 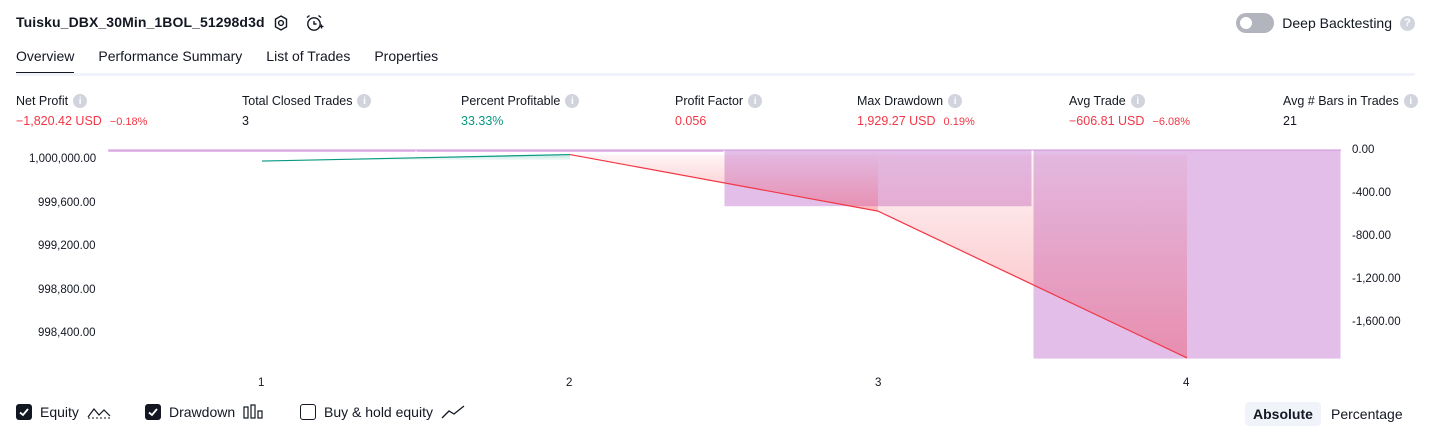 What do you see at coordinates (1337, 23) in the screenshot?
I see `deep-backtesting-label: Deep Backtesting` at bounding box center [1337, 23].